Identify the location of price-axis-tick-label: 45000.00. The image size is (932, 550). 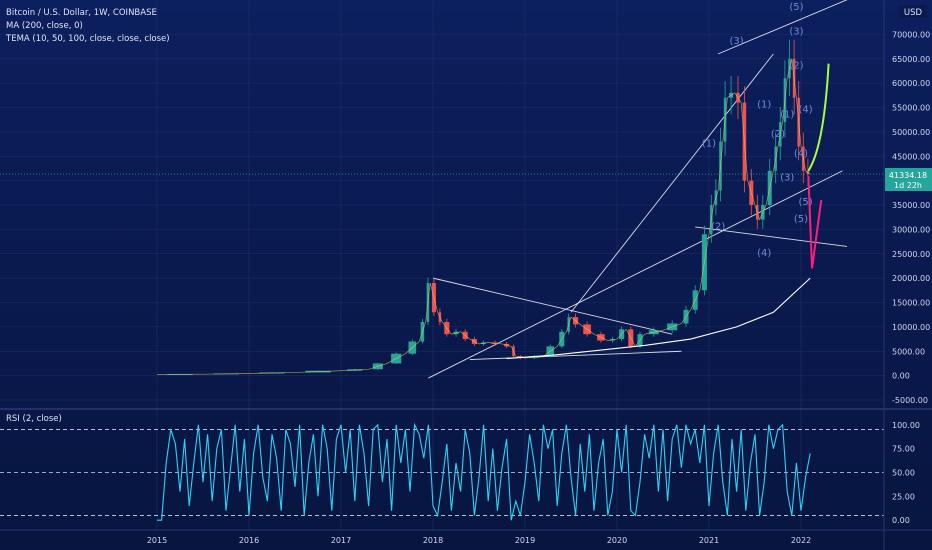
(911, 156).